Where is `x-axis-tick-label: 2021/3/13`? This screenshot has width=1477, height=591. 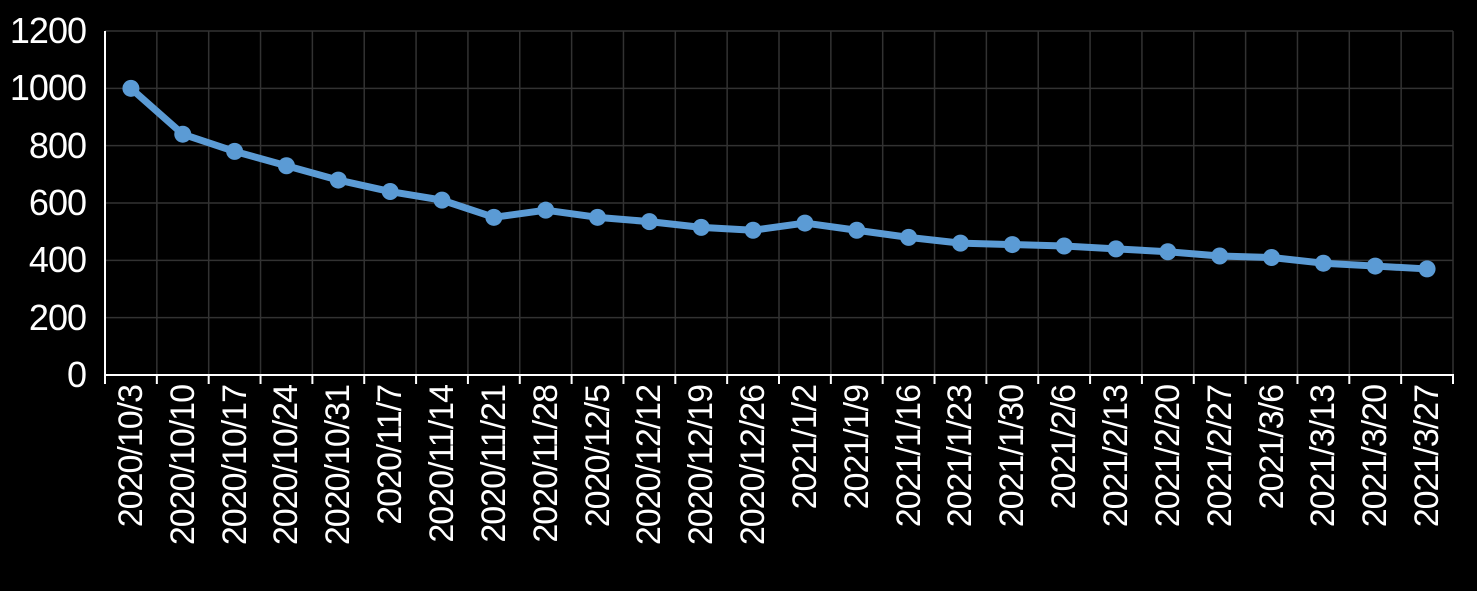 x-axis-tick-label: 2021/3/13 is located at coordinates (1322, 456).